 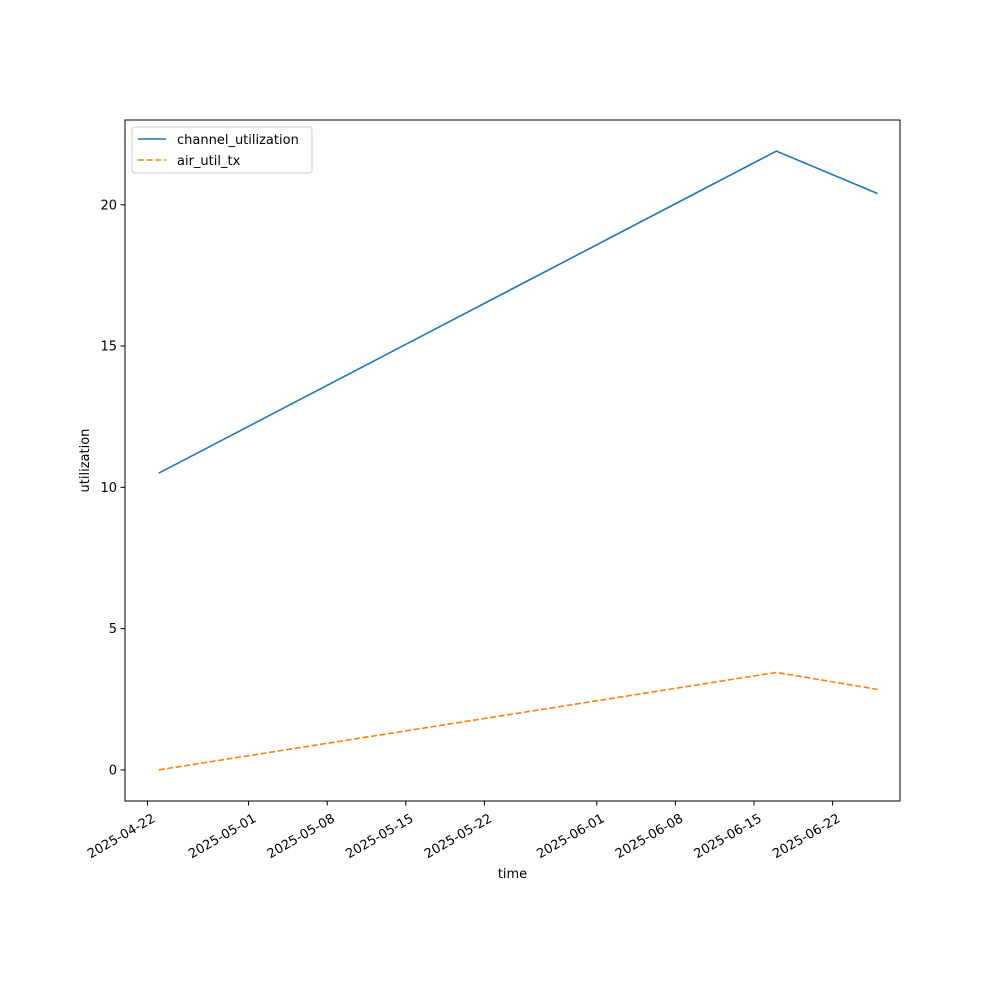 I want to click on y-axis: 0 5 10 15 20, so click(x=112, y=488).